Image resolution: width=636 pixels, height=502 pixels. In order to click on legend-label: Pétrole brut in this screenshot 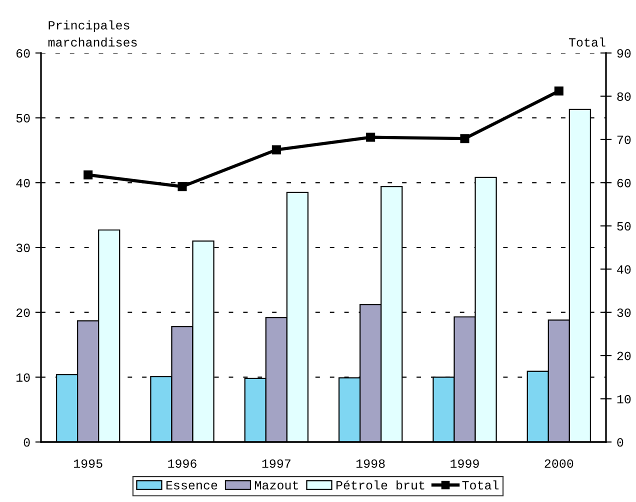, I will do `click(380, 485)`.